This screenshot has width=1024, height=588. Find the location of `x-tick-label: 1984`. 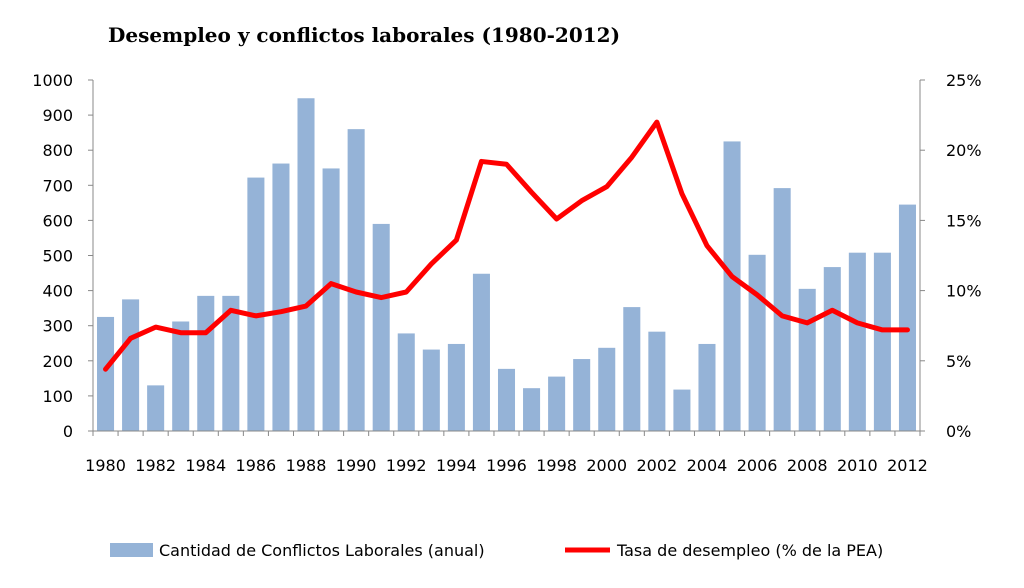

x-tick-label: 1984 is located at coordinates (205, 465).